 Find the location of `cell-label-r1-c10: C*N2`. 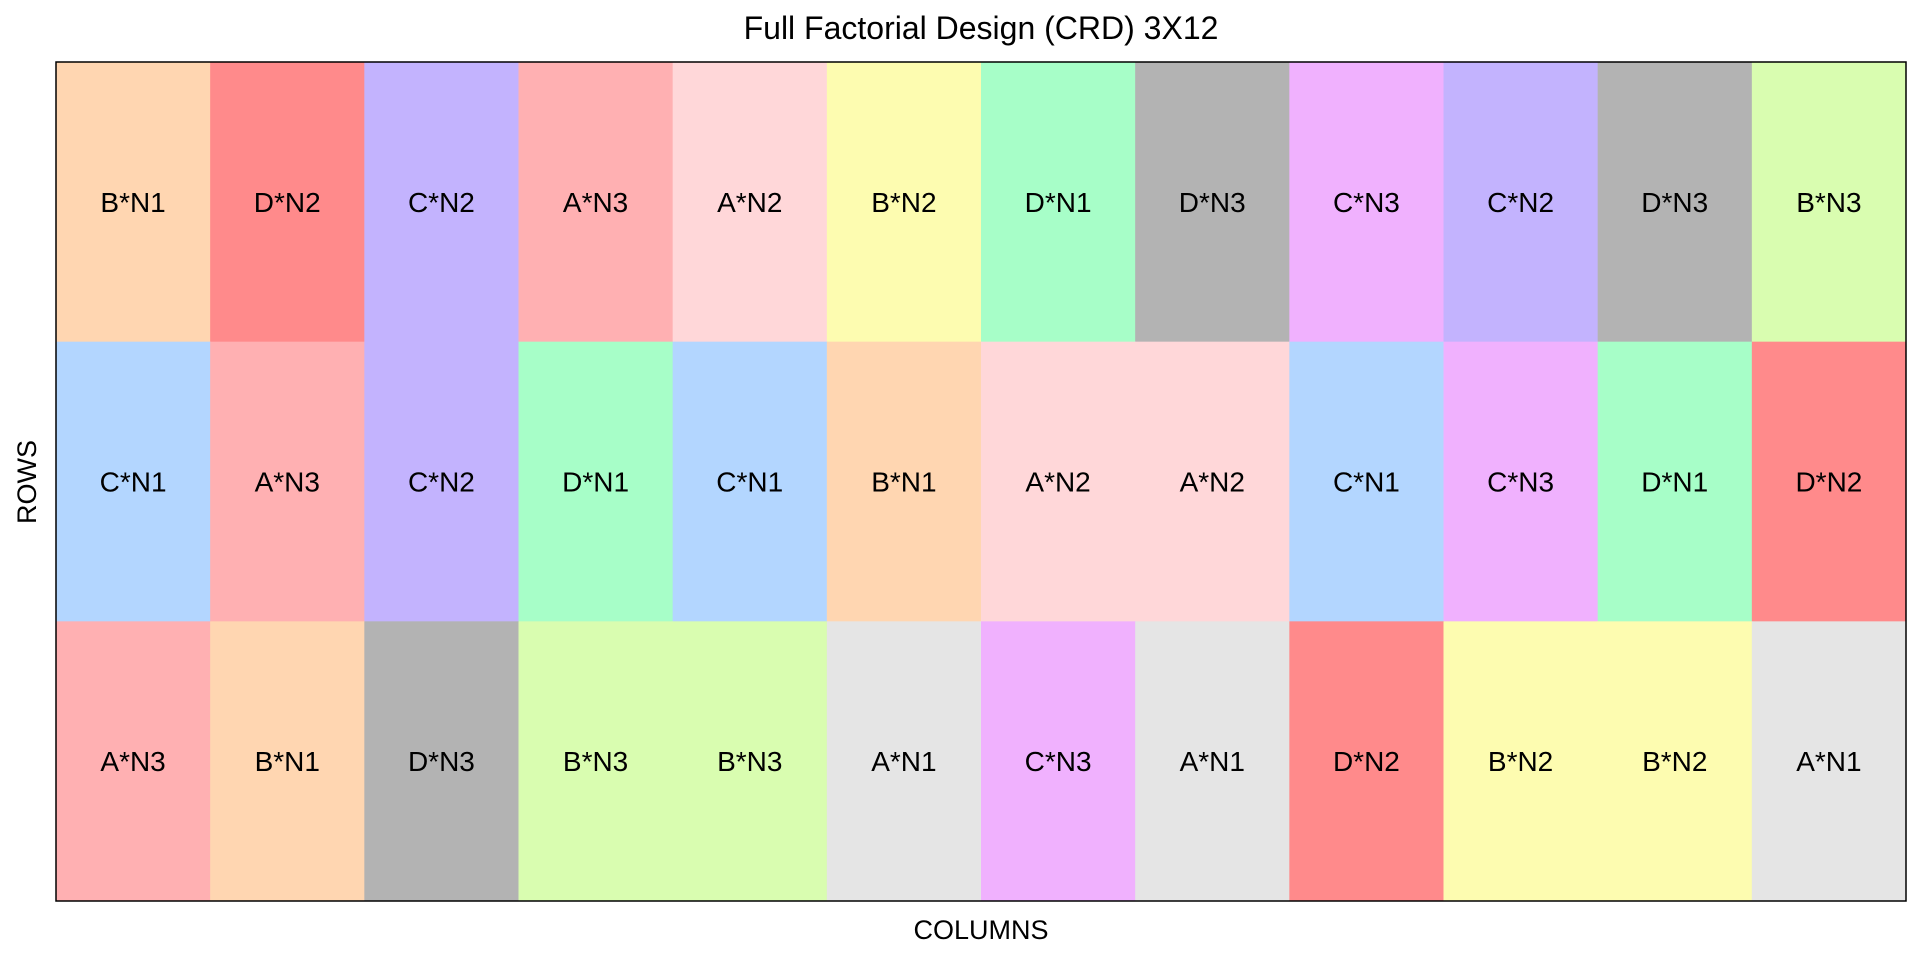

cell-label-r1-c10: C*N2 is located at coordinates (1520, 202).